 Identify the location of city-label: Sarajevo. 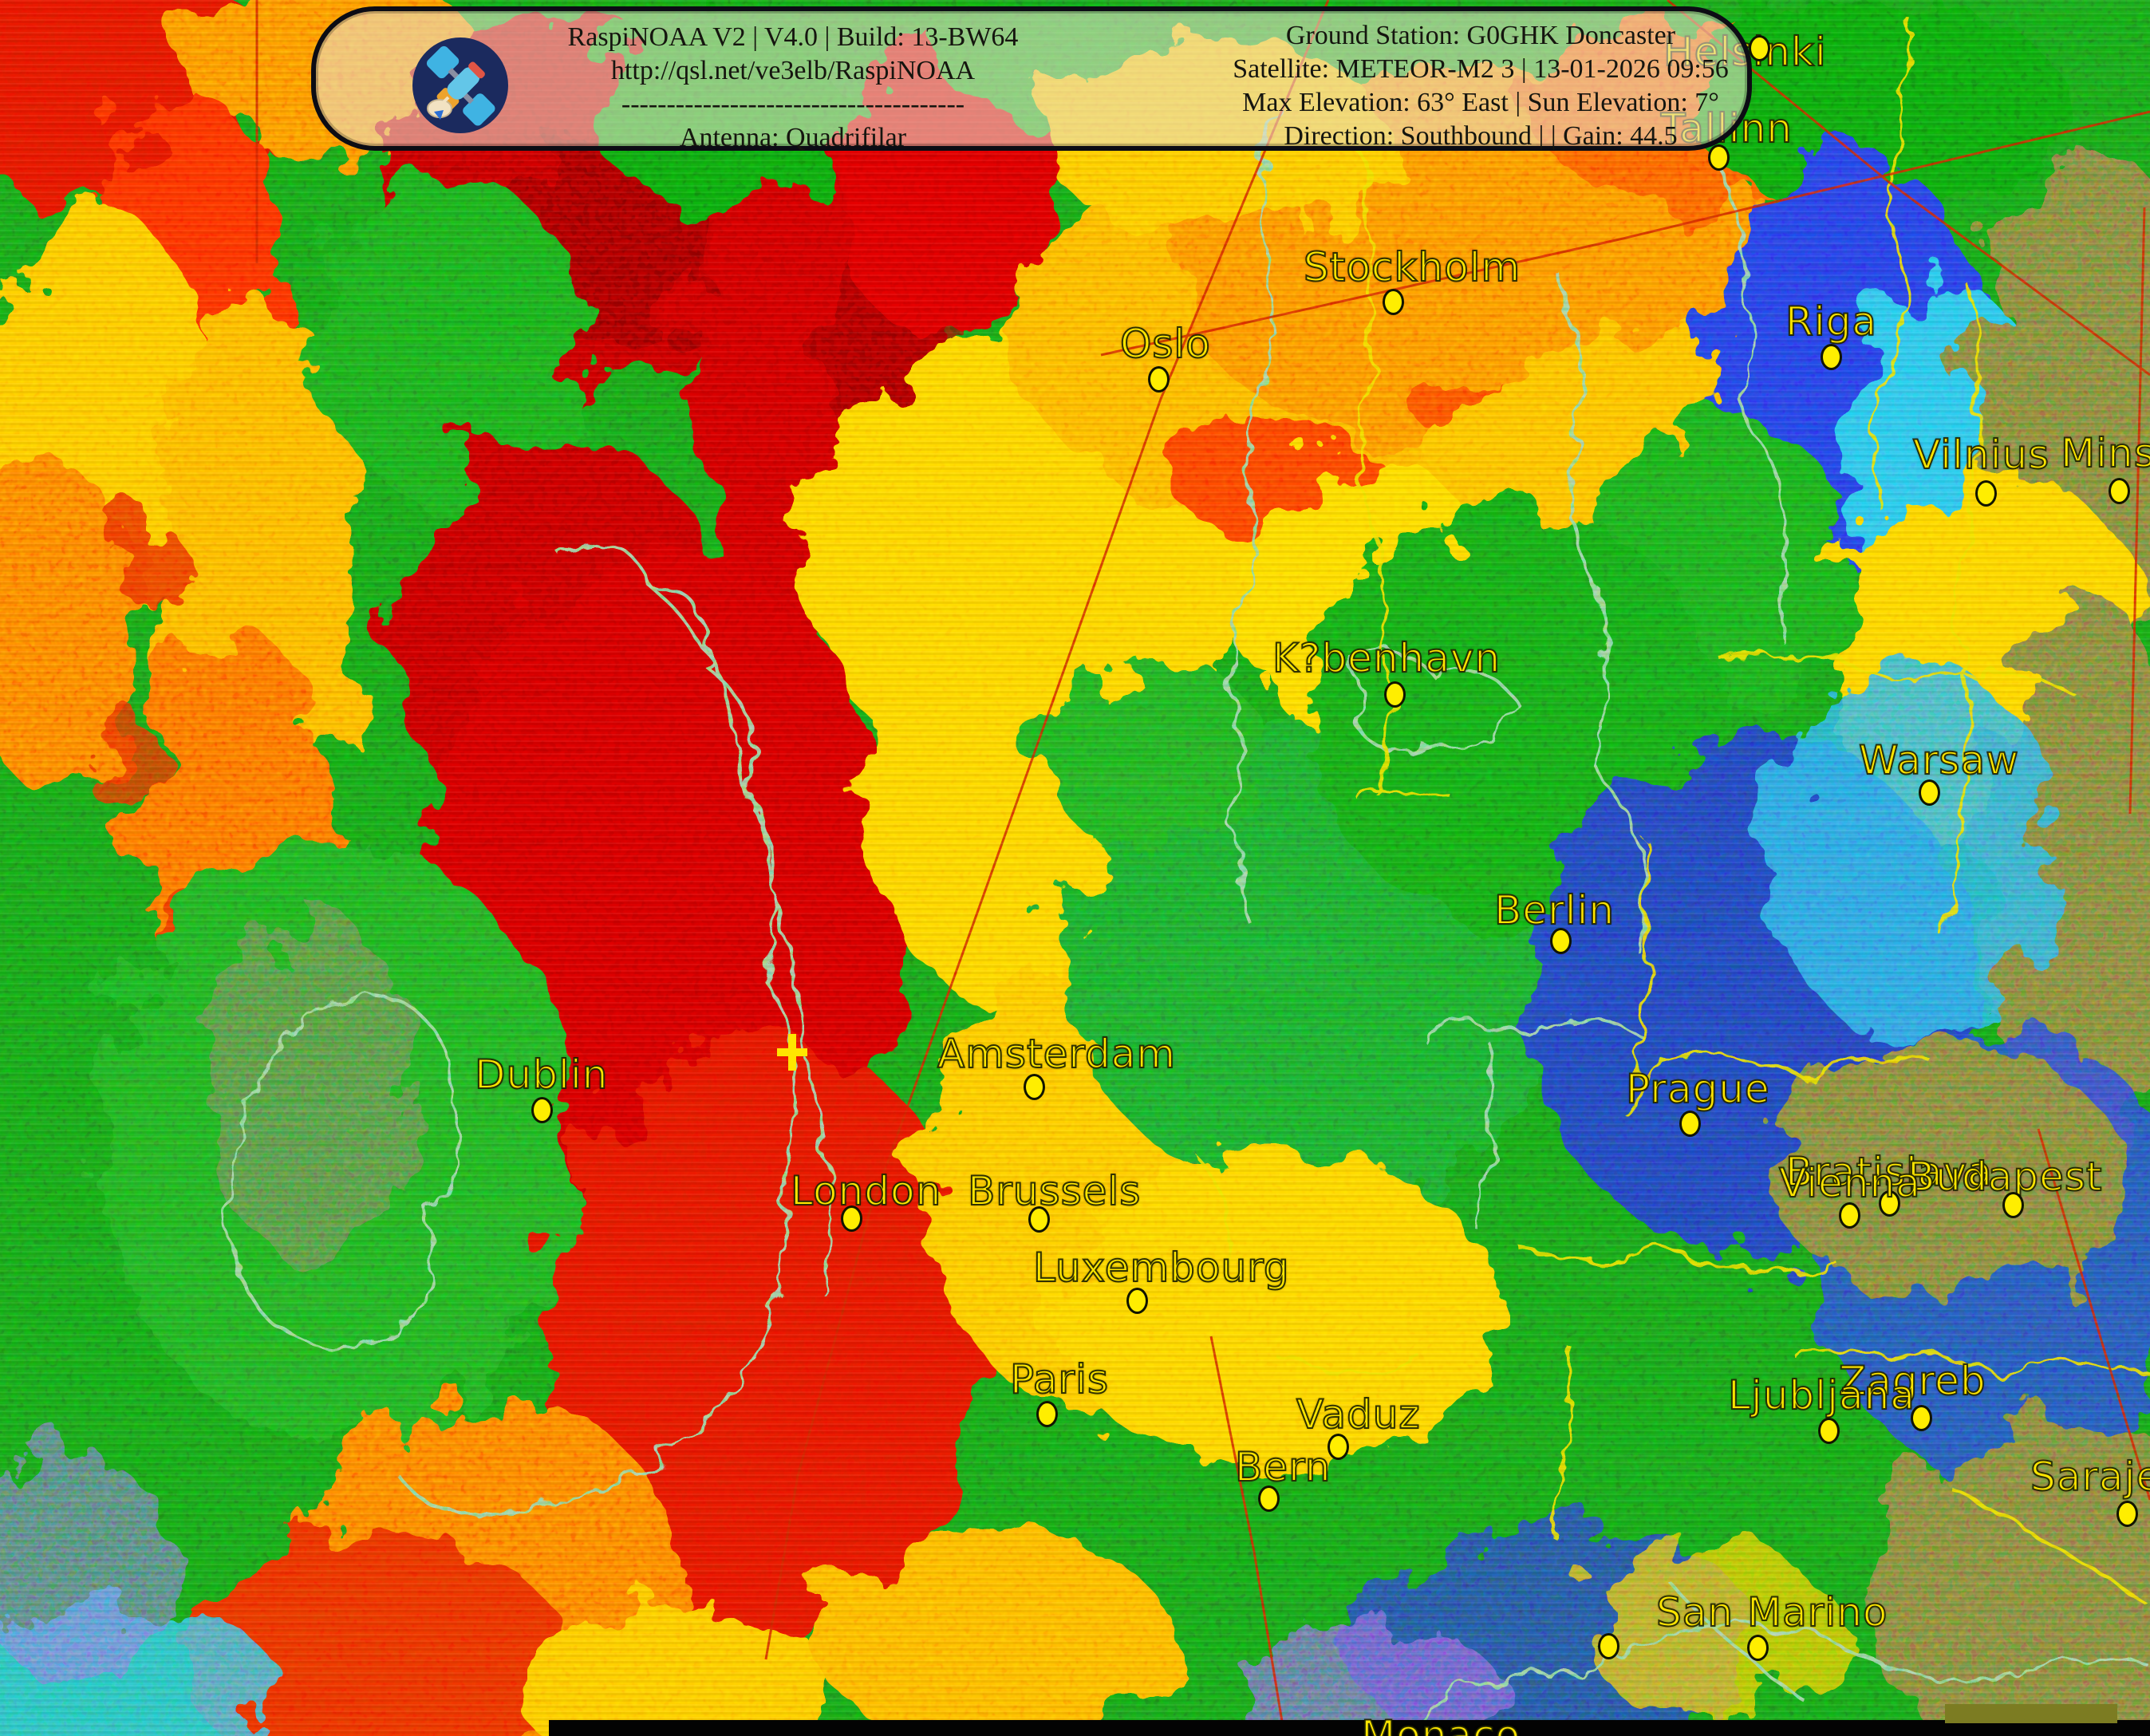
(2090, 1477).